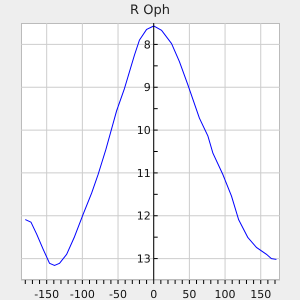  Describe the element at coordinates (143, 259) in the screenshot. I see `y-tick-label: 13` at that location.